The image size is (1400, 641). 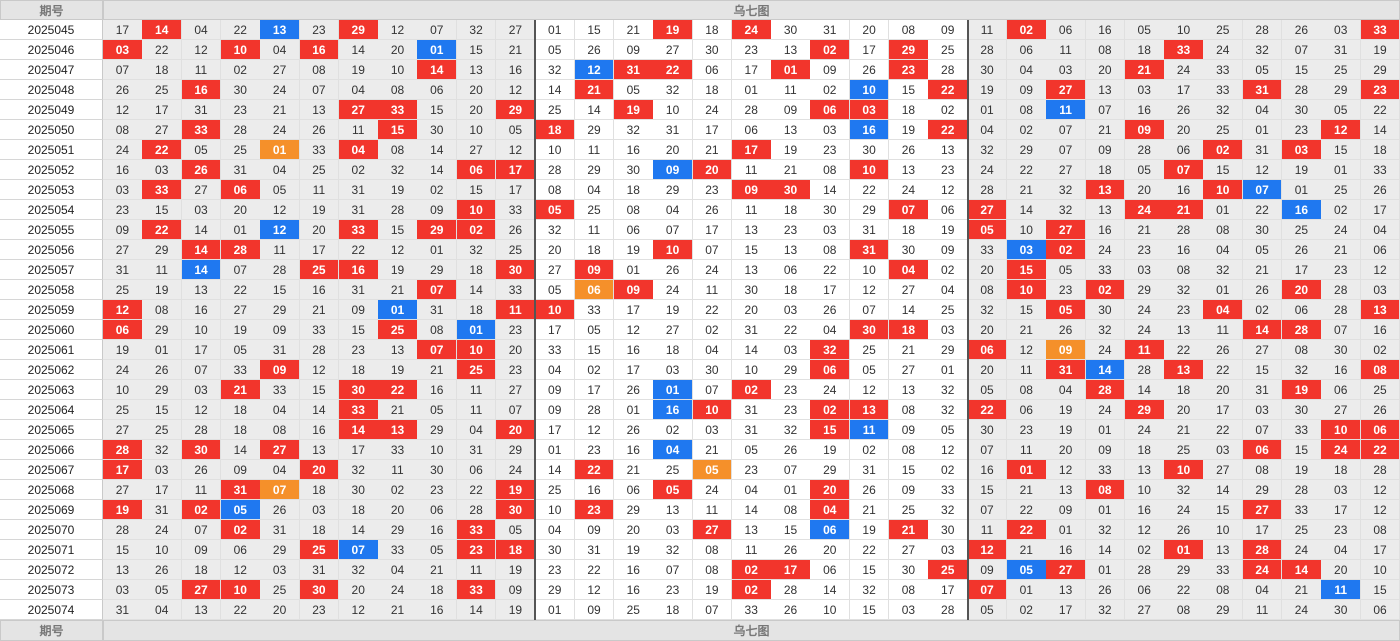 What do you see at coordinates (516, 430) in the screenshot?
I see `number-cell-hit: 20` at bounding box center [516, 430].